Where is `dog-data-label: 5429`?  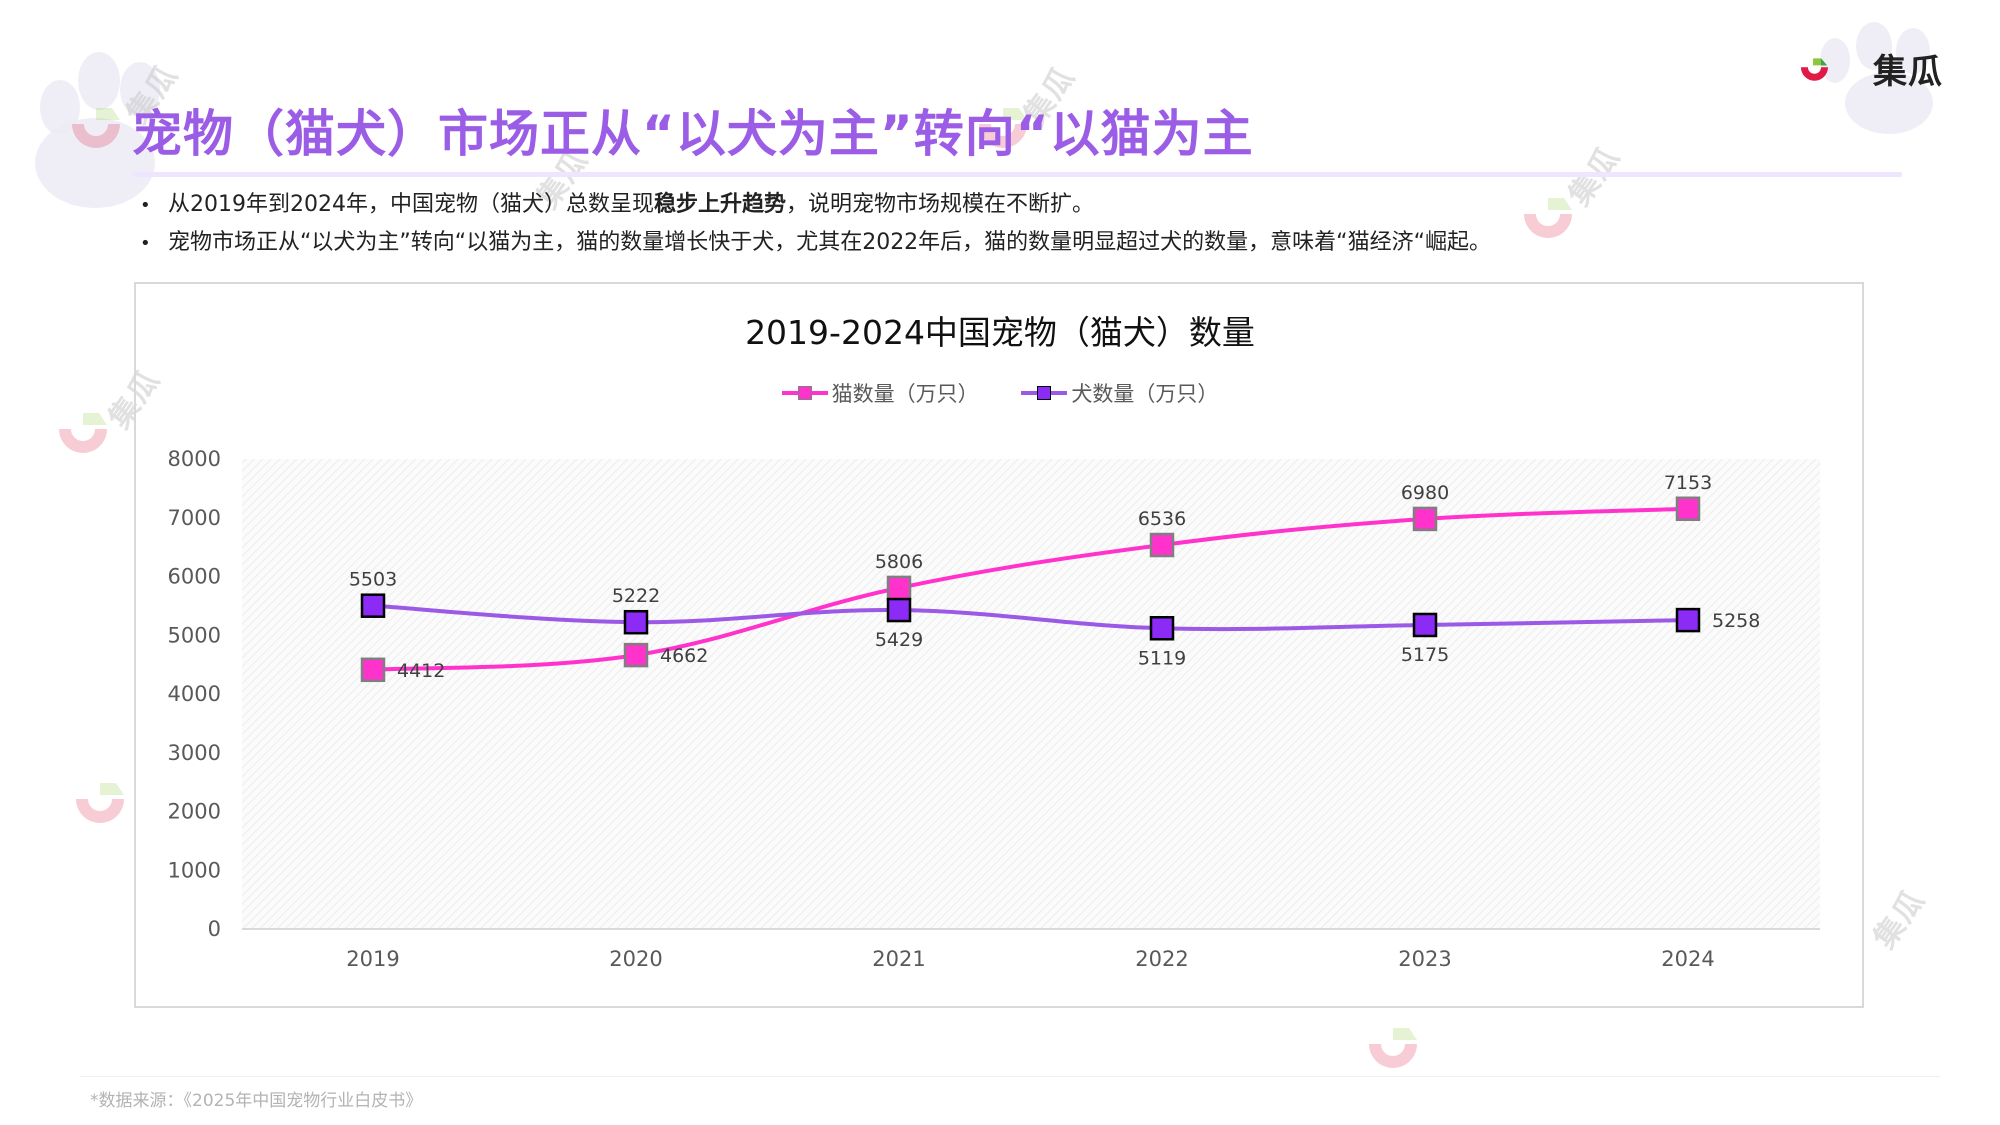
dog-data-label: 5429 is located at coordinates (899, 640).